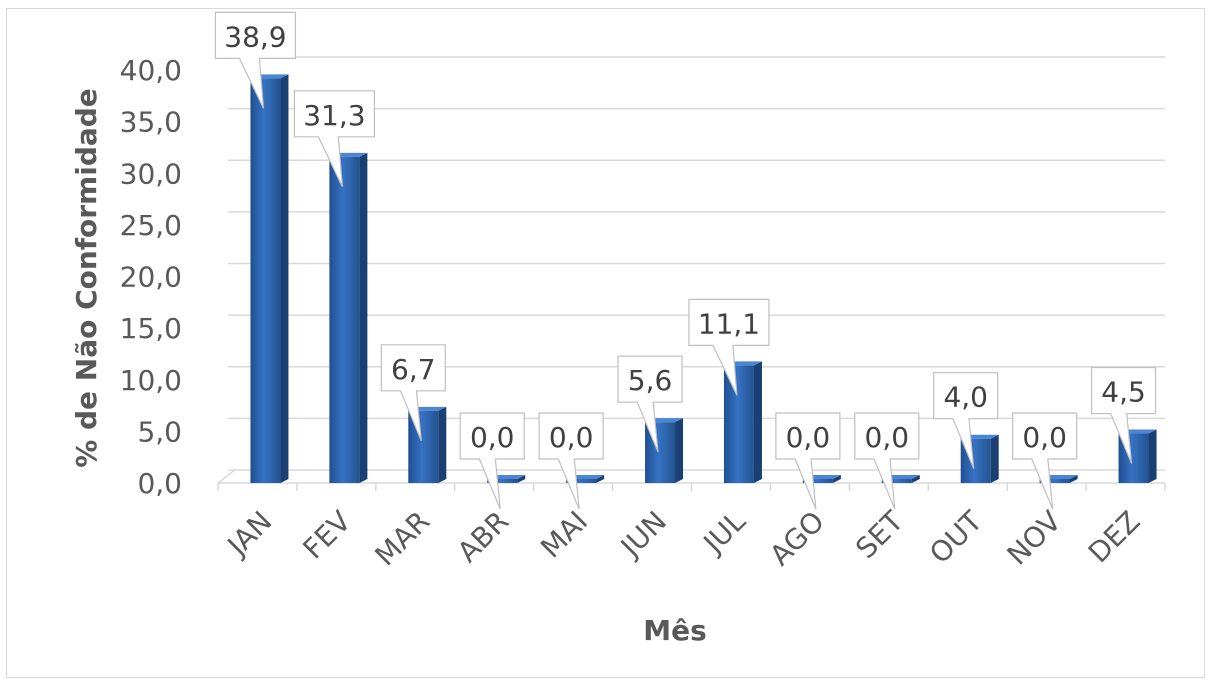 Image resolution: width=1213 pixels, height=684 pixels. What do you see at coordinates (255, 36) in the screenshot?
I see `data-label: 38,9` at bounding box center [255, 36].